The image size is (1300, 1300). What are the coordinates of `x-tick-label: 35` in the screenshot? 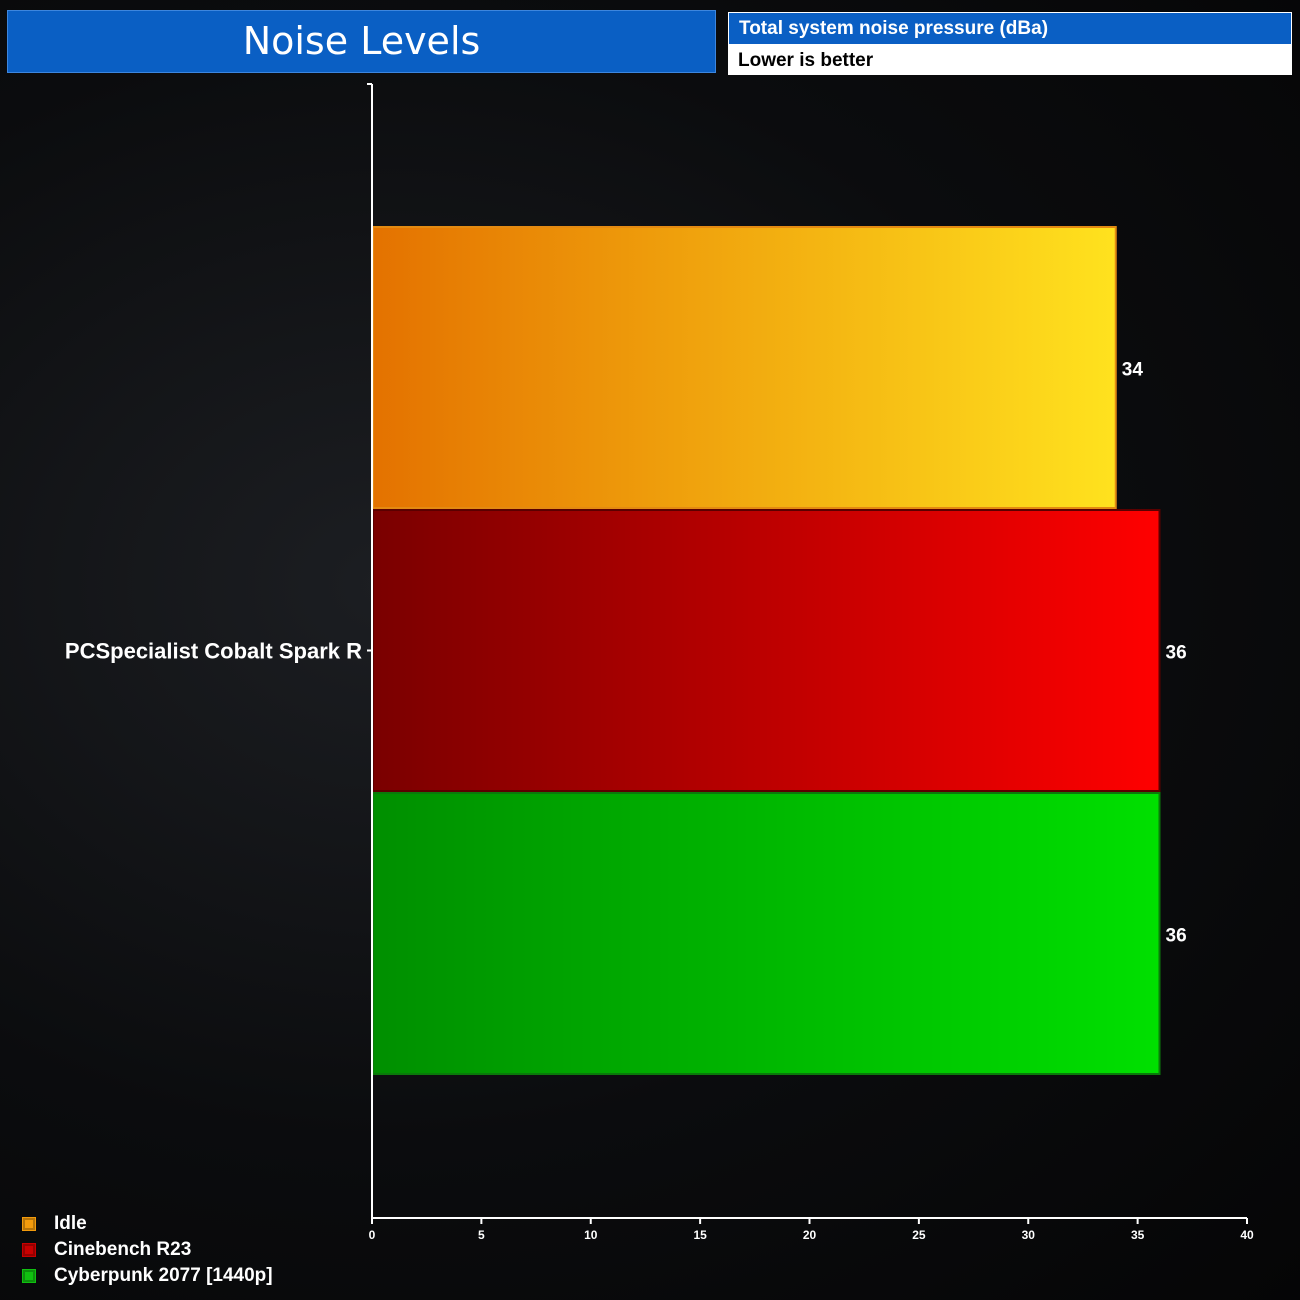 It's located at (1138, 1235).